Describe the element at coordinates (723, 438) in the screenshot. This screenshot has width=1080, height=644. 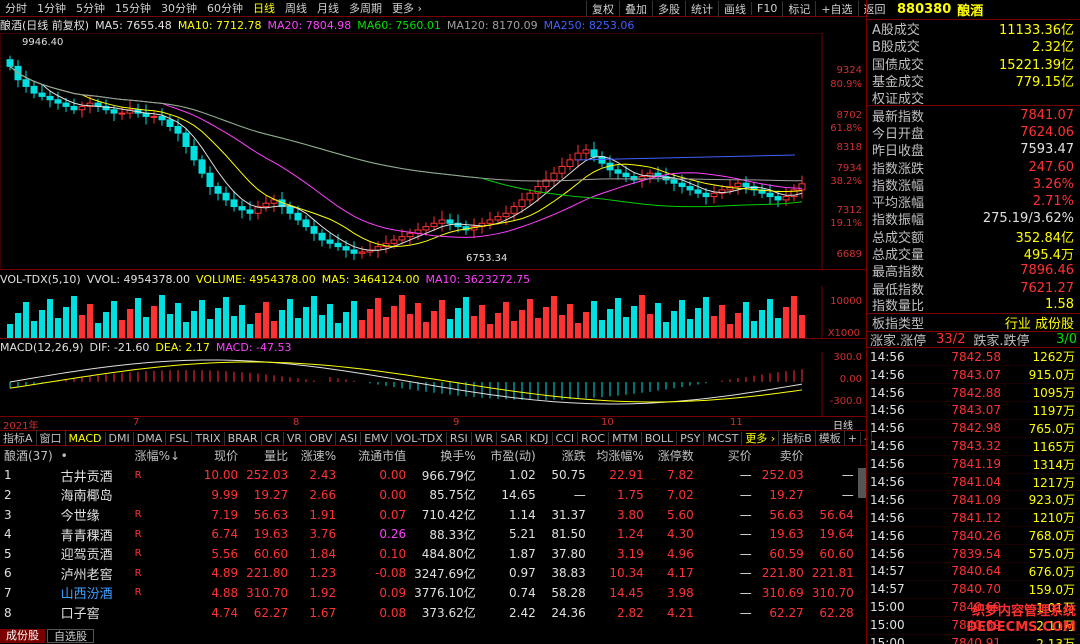
I see `indicator-tab-23: MCST` at that location.